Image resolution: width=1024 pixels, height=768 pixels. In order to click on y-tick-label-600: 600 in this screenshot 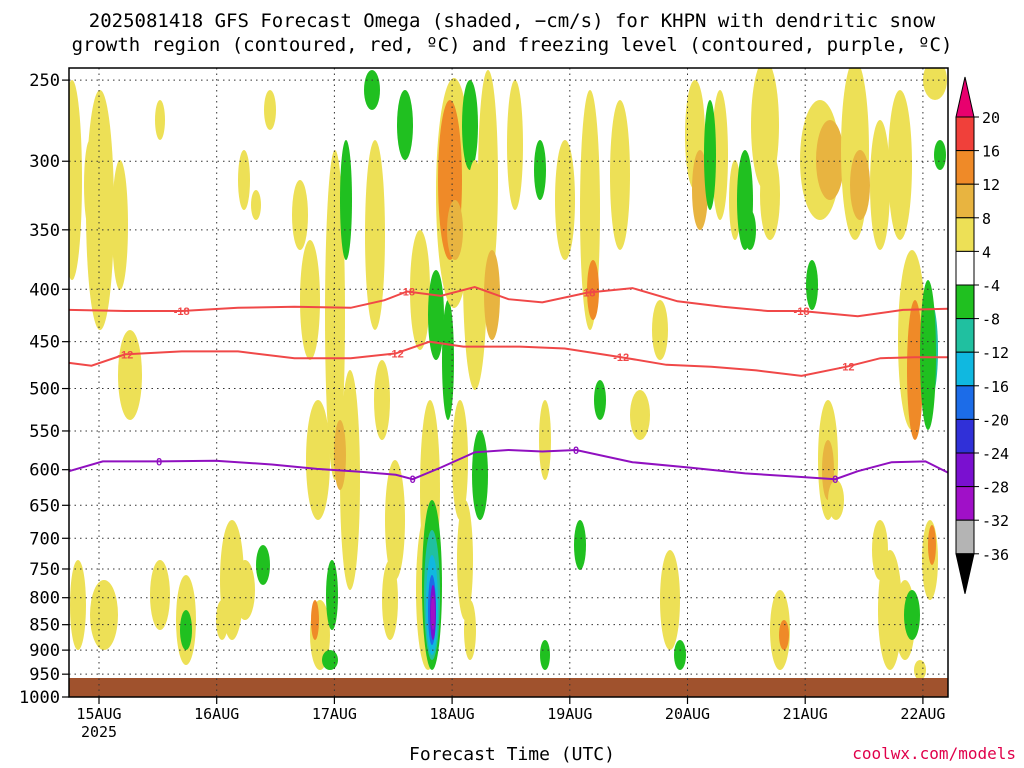, I will do `click(44, 471)`.